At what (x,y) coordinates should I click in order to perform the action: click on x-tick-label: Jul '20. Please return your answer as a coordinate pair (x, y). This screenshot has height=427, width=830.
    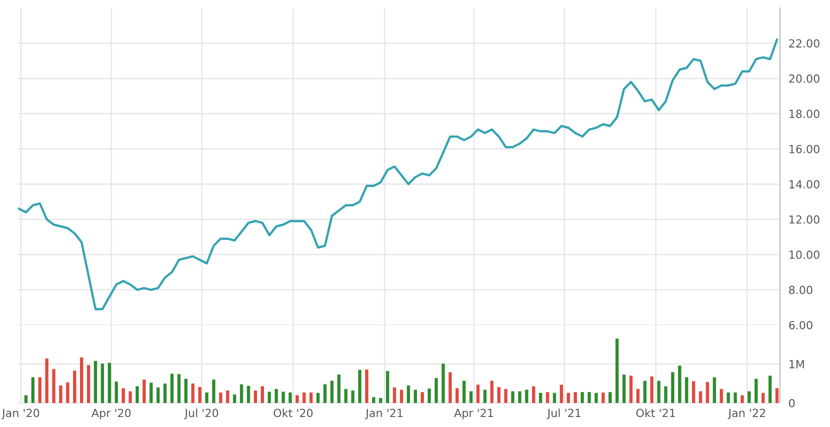
    Looking at the image, I should click on (201, 414).